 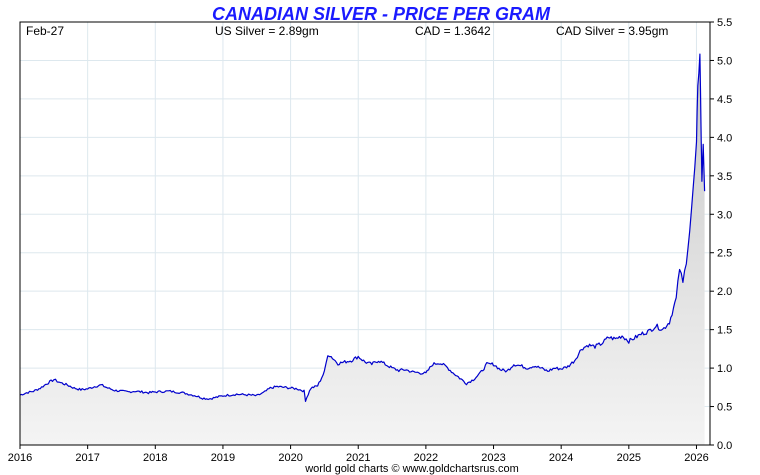 What do you see at coordinates (724, 138) in the screenshot?
I see `y-tick-label: 4.0` at bounding box center [724, 138].